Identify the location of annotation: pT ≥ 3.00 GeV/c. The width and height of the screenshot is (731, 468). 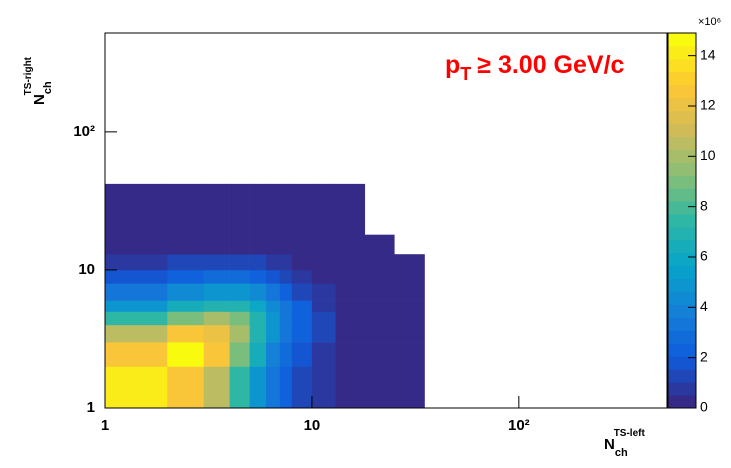
(535, 67).